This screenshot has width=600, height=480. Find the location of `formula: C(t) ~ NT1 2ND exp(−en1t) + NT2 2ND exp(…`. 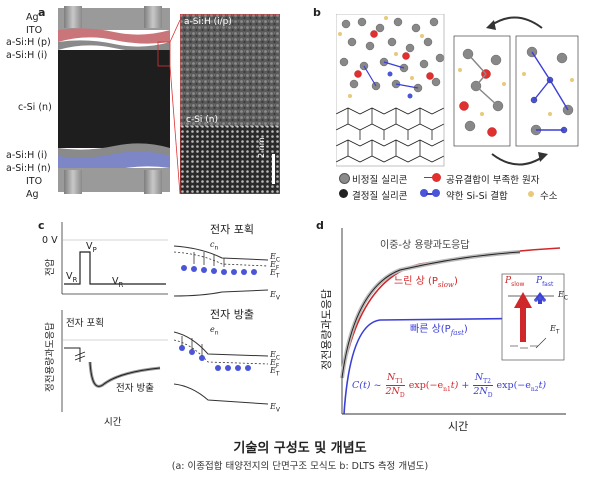

formula: C(t) ~ NT1 2ND exp(−en1t) + NT2 2ND exp(… is located at coordinates (449, 385).